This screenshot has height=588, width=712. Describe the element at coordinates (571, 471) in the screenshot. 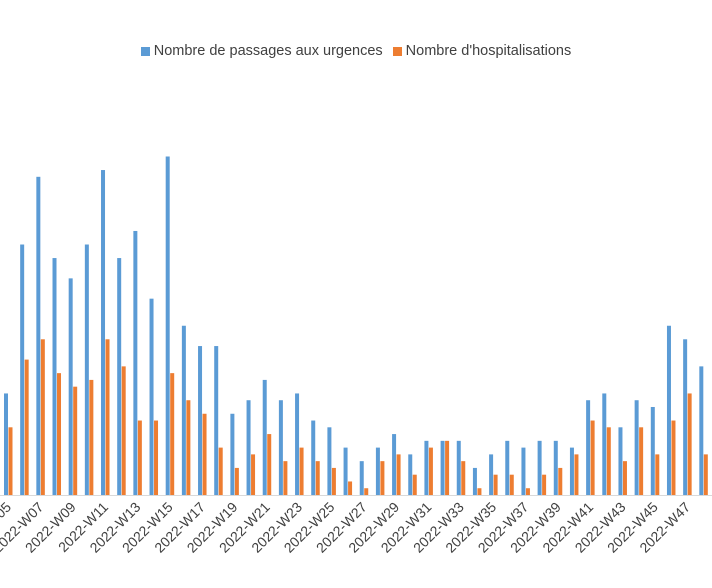

I see `bar-urgences-2022-W40` at that location.